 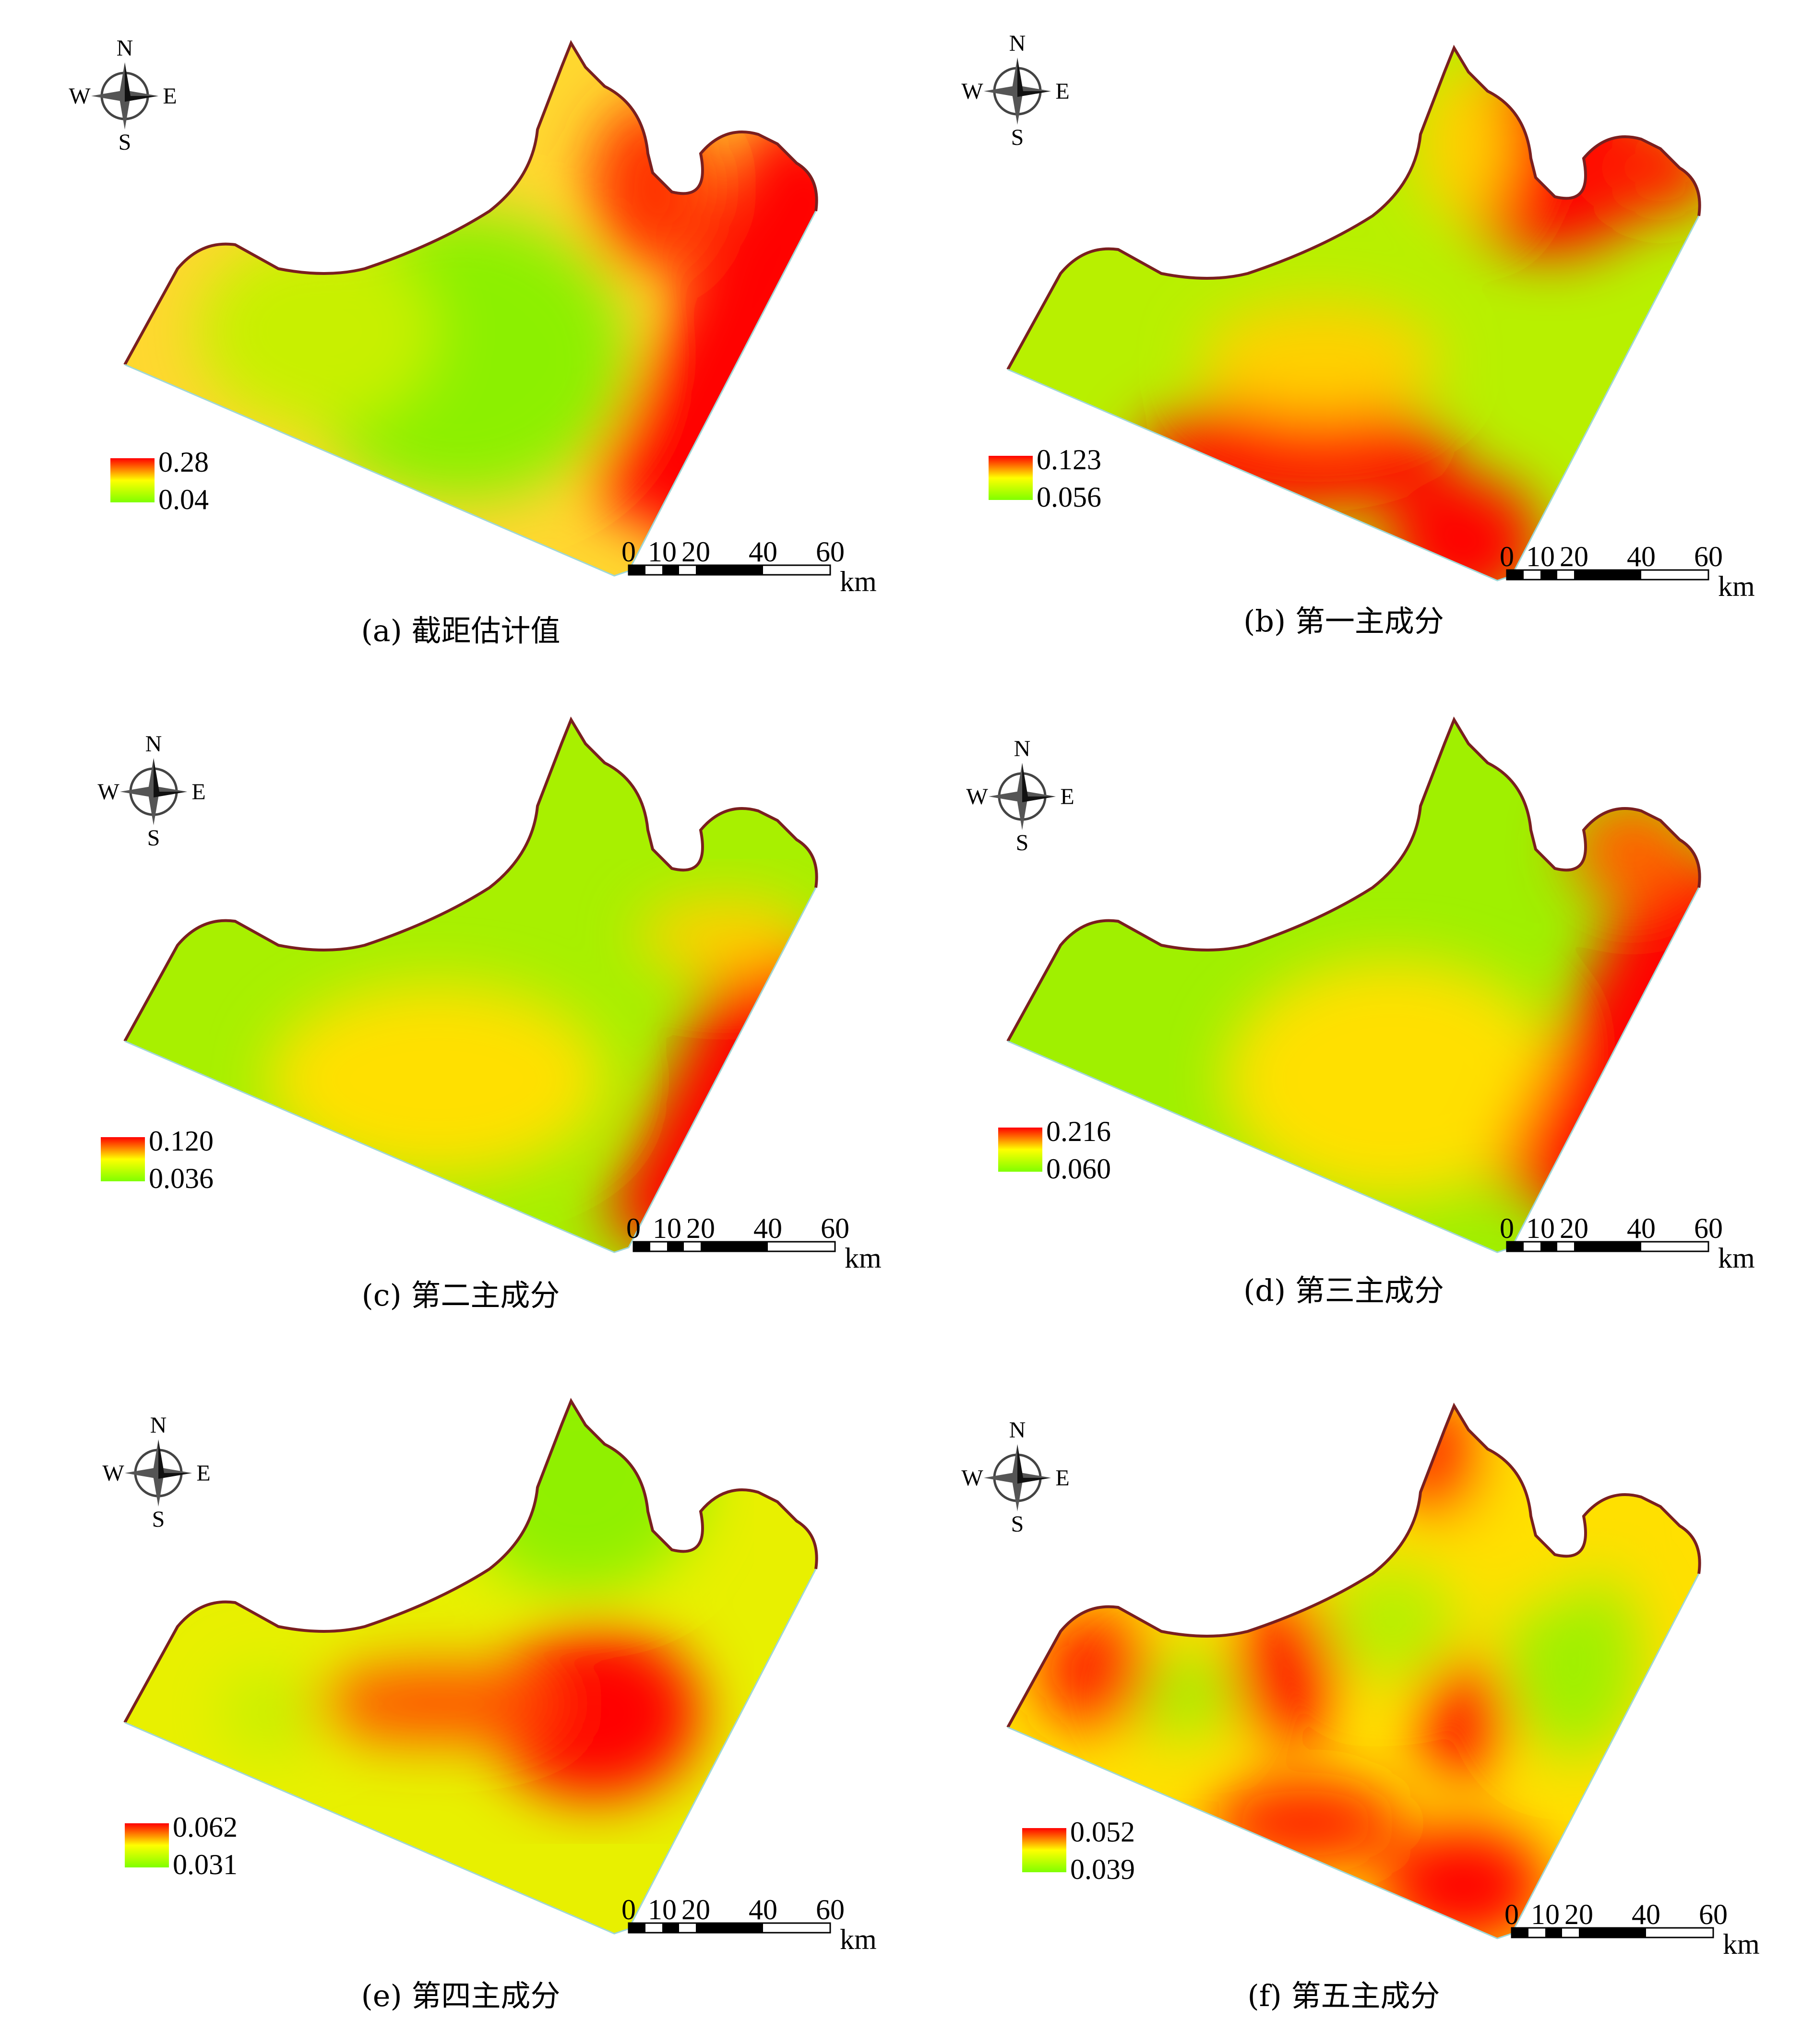 I want to click on legend-max-label: 0.28, so click(x=184, y=462).